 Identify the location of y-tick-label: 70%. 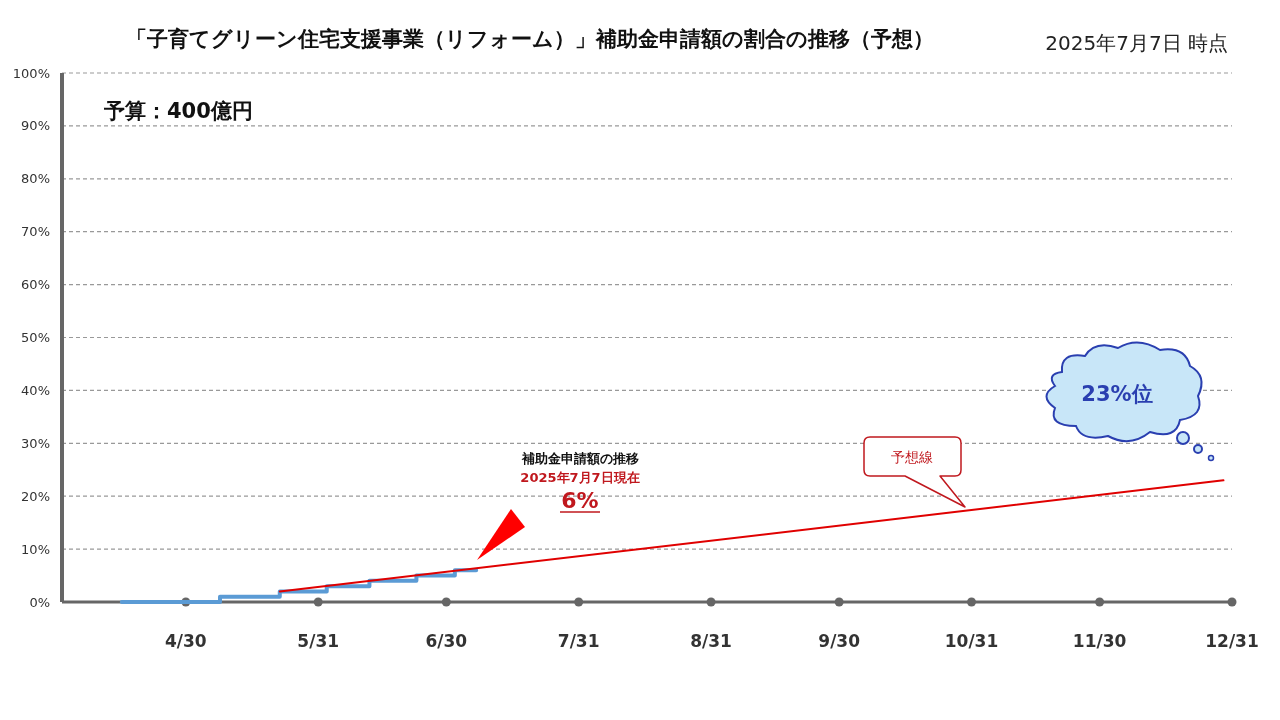
(35, 232).